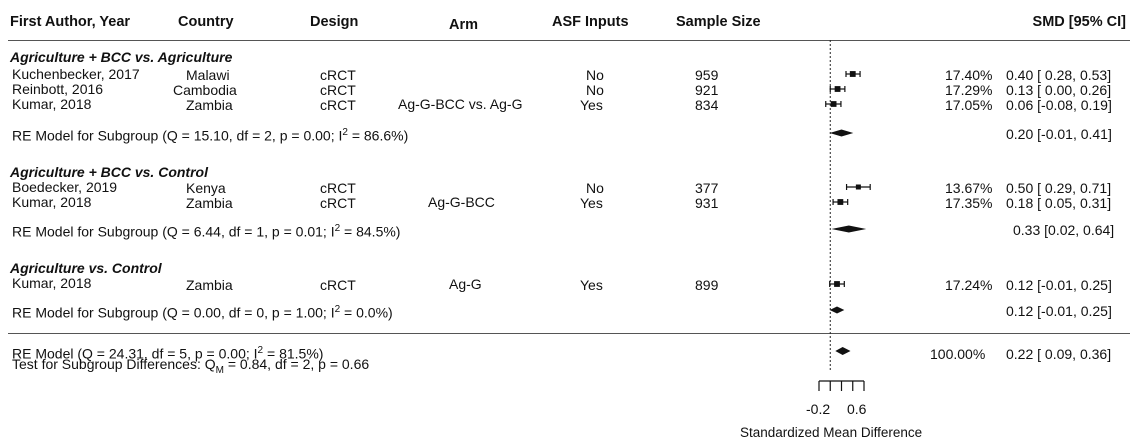 This screenshot has width=1130, height=441. I want to click on subgroup-ci: 0.20 [-0.01, 0.41], so click(1059, 134).